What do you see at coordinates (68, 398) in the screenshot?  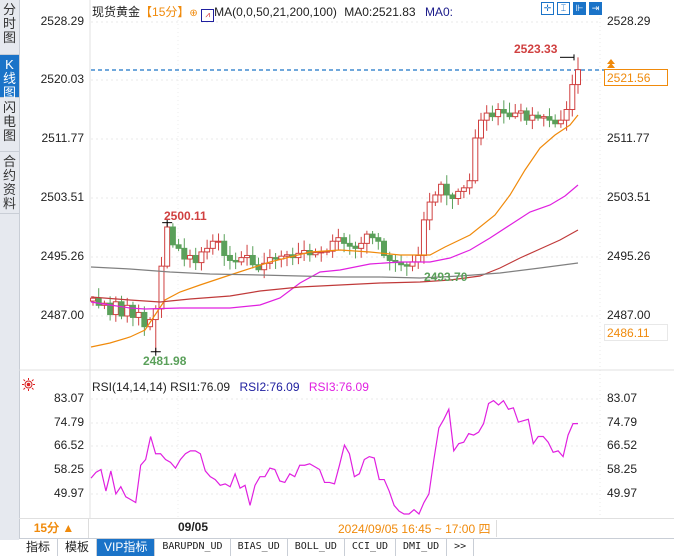 I see `rsi-tick-left: 83.07` at bounding box center [68, 398].